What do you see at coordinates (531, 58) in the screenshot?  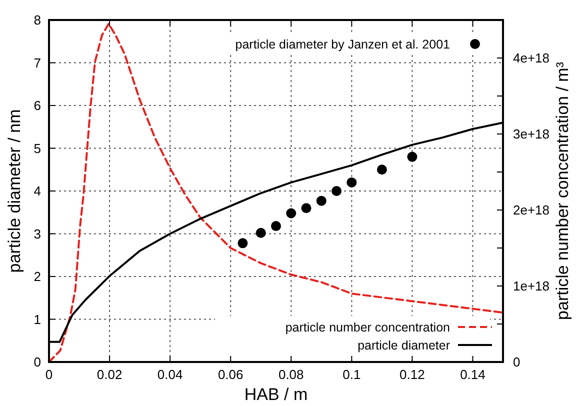 I see `y2-tick-label: 4e+18` at bounding box center [531, 58].